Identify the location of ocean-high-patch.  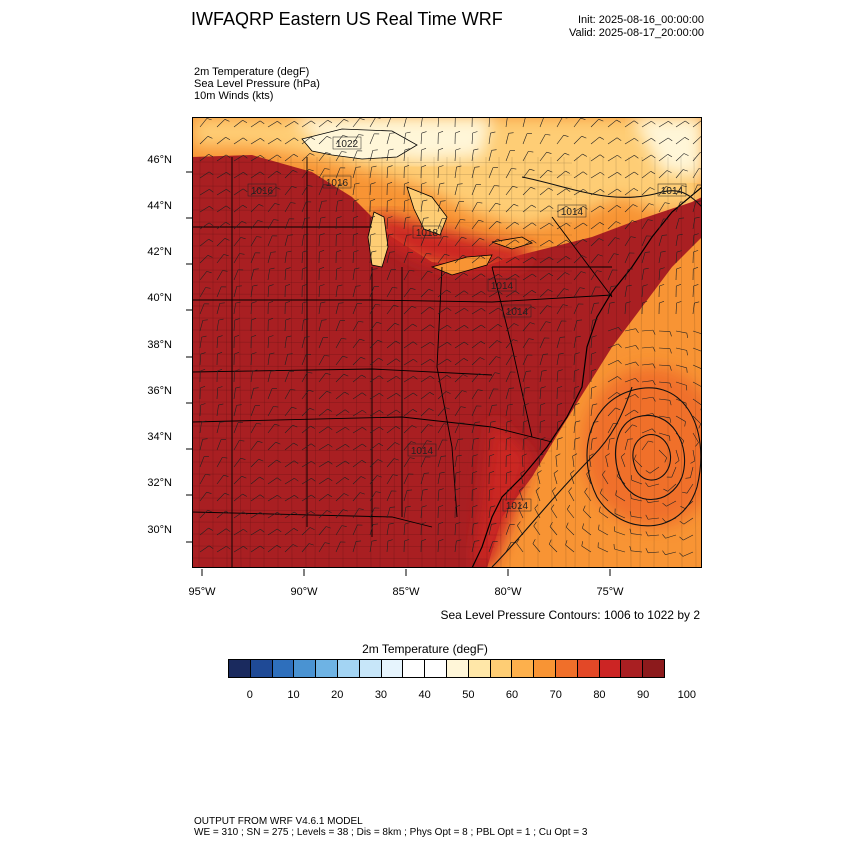
(642, 447).